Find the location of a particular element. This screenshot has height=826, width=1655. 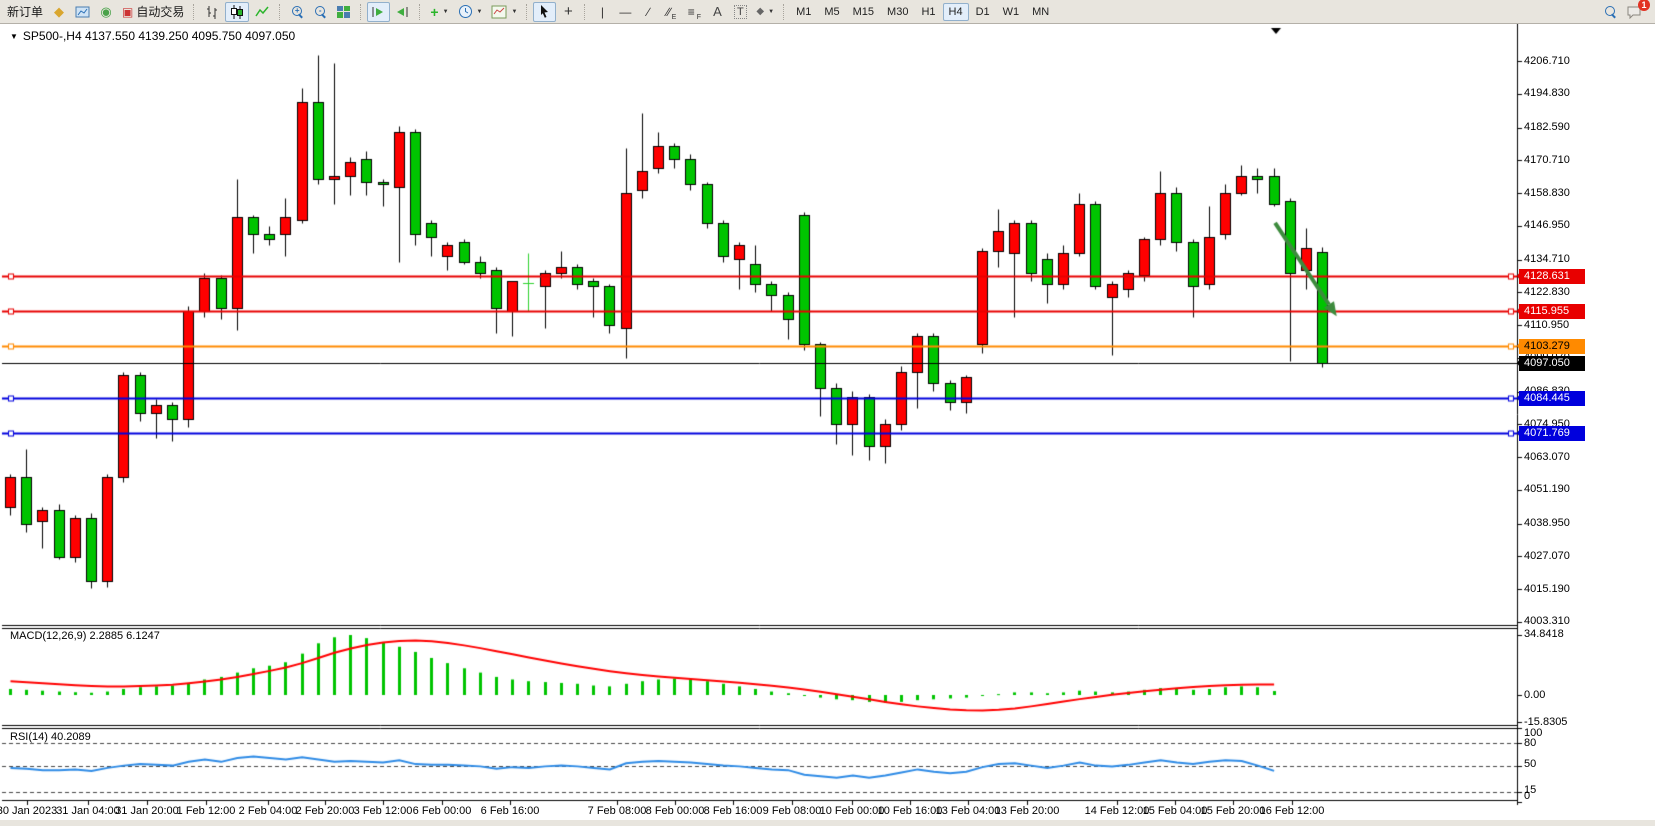

tile-windows-button is located at coordinates (343, 12).